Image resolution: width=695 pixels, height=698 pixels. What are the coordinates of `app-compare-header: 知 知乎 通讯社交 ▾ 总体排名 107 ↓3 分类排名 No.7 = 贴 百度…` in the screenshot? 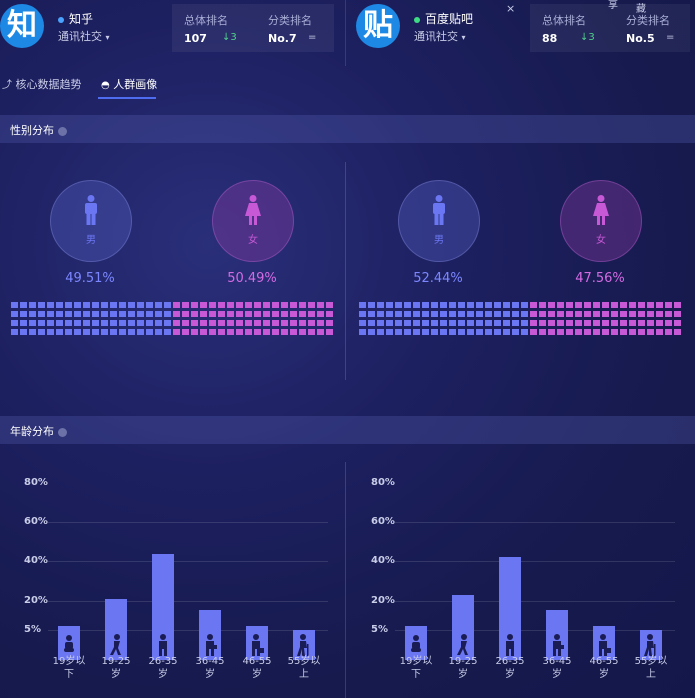 It's located at (347, 33).